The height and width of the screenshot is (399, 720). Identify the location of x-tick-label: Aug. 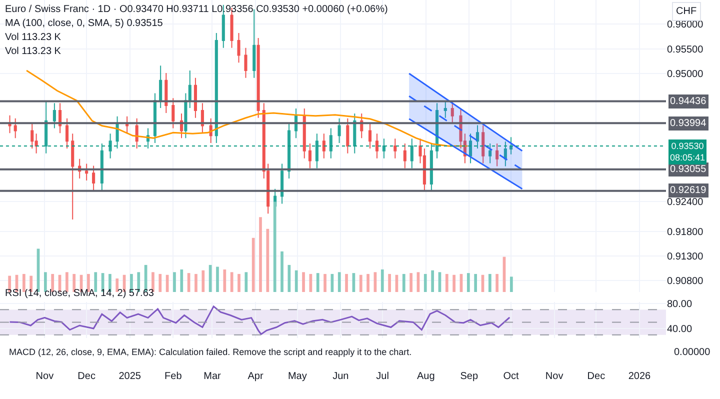
(425, 376).